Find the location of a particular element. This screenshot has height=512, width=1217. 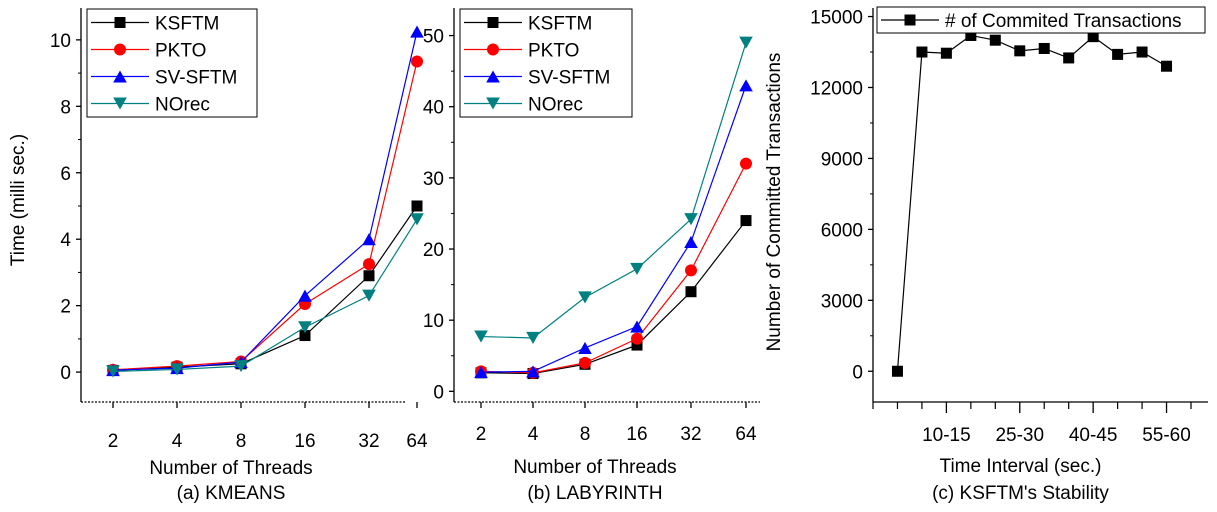

y-tick-label: 2 is located at coordinates (65, 307).